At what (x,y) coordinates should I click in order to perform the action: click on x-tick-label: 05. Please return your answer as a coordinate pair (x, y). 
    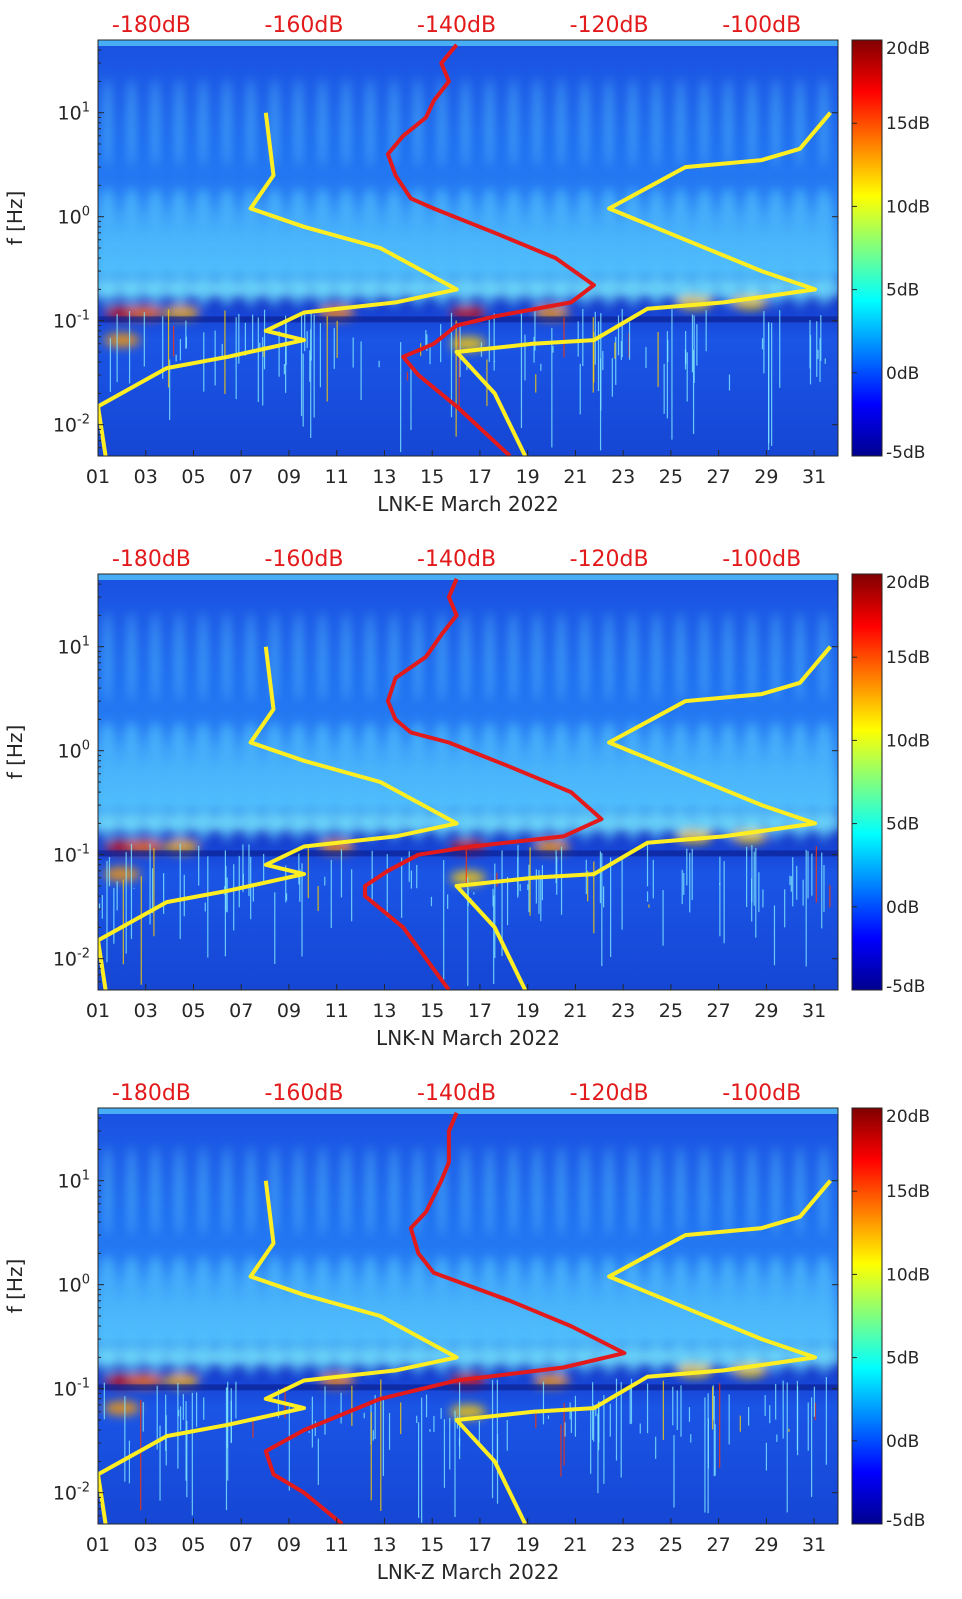
    Looking at the image, I should click on (193, 1545).